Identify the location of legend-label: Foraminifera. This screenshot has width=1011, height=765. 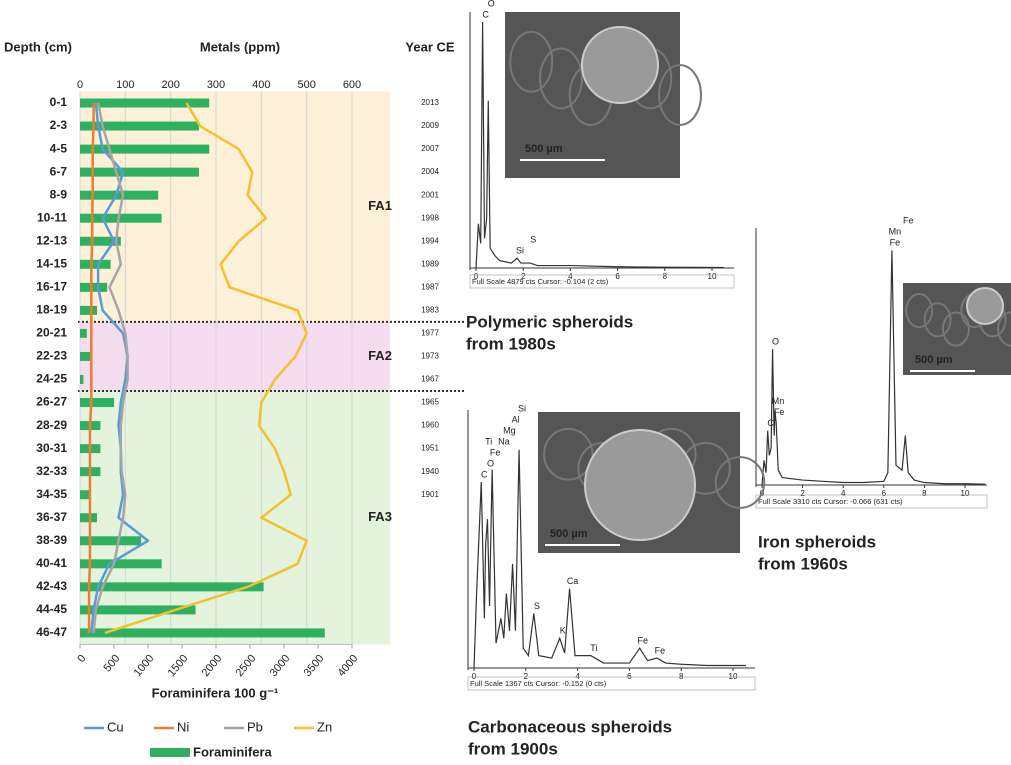
(233, 751).